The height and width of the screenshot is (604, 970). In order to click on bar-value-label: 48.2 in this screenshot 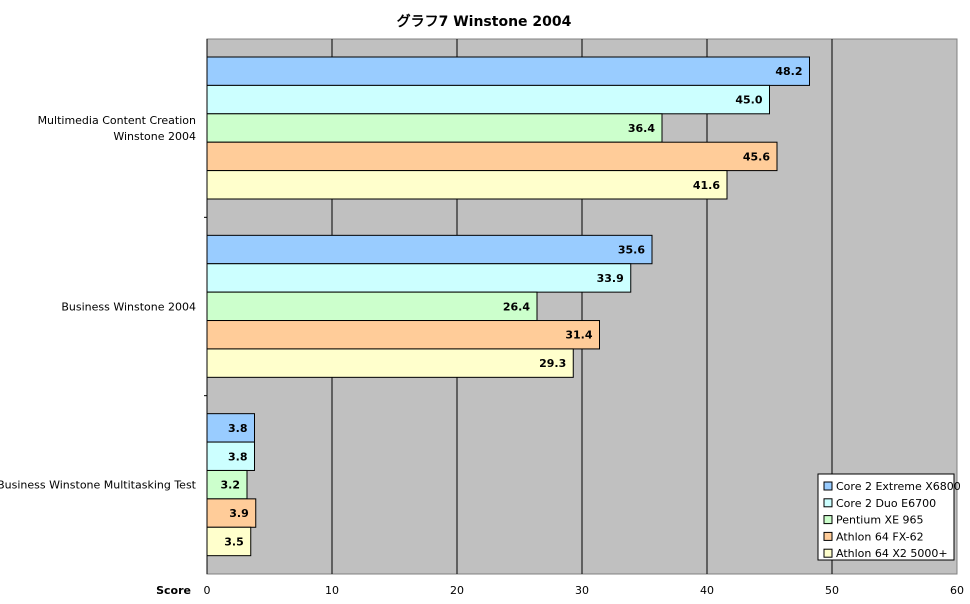, I will do `click(788, 71)`.